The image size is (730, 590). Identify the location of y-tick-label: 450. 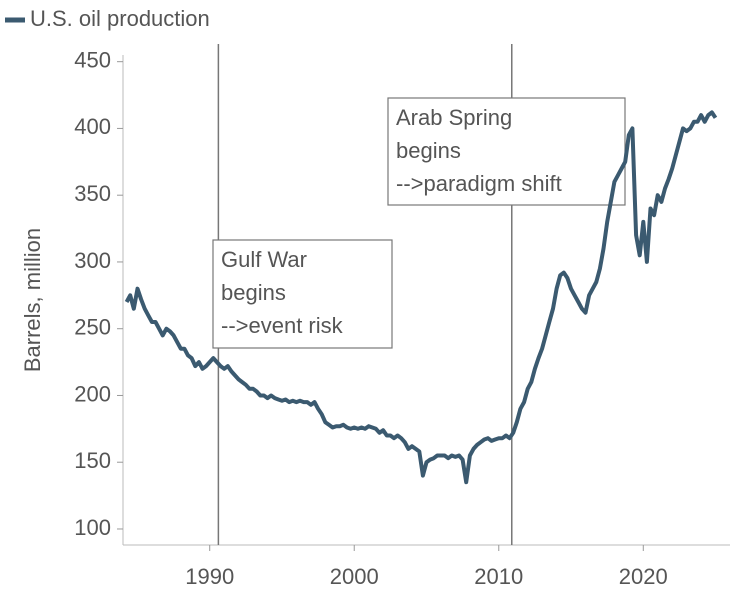
(92, 59).